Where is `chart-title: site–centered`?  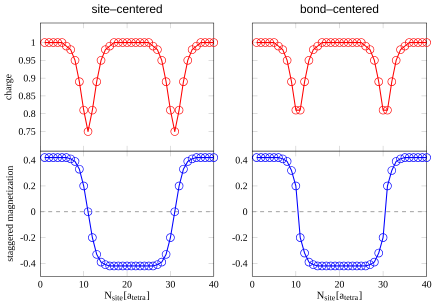 chart-title: site–centered is located at coordinates (127, 9).